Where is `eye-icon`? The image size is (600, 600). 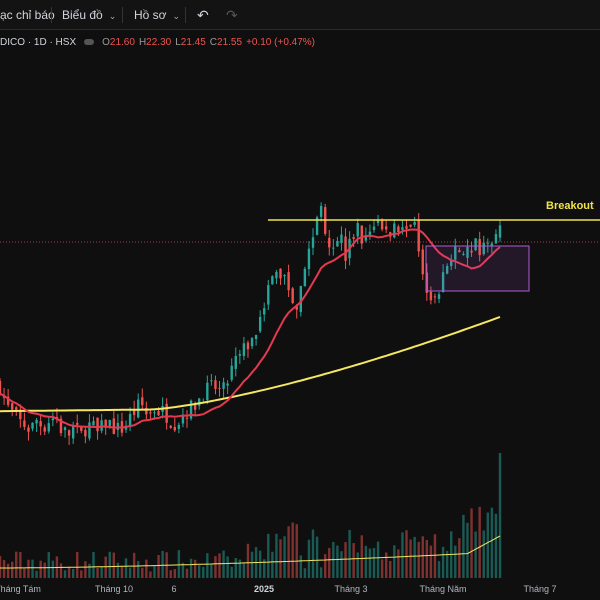 eye-icon is located at coordinates (89, 41).